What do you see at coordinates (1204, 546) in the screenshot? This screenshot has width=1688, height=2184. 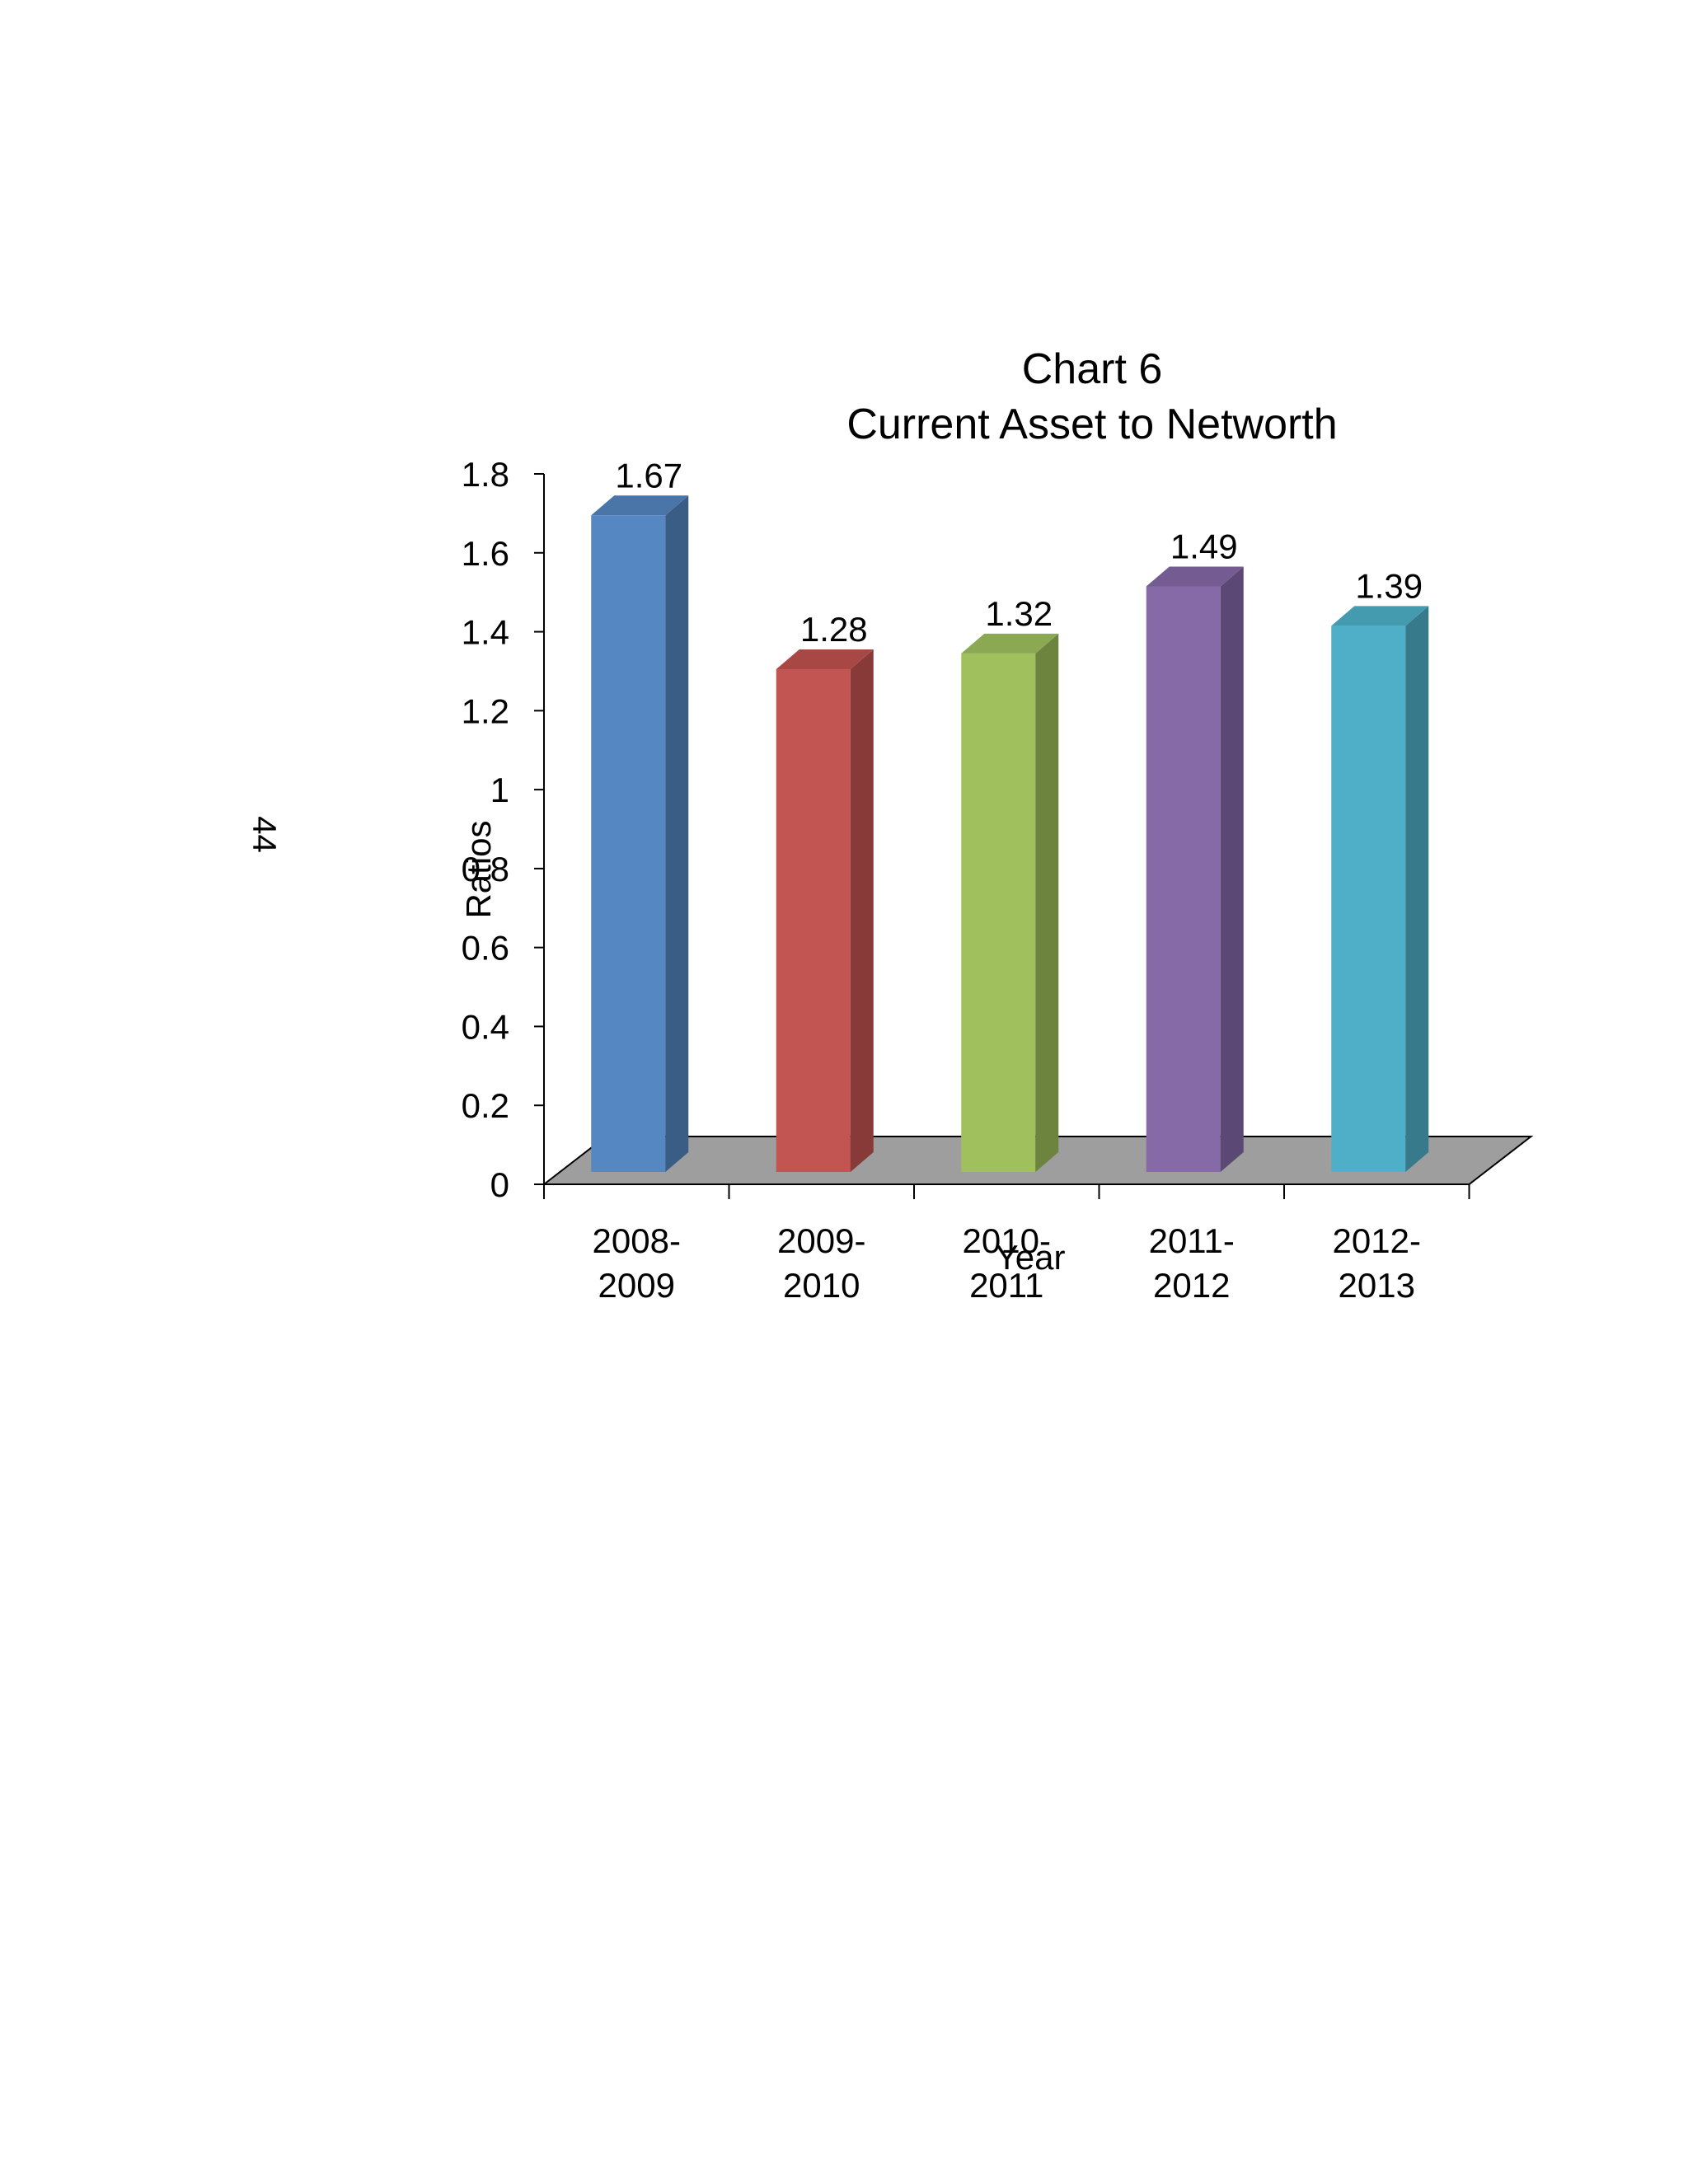 I see `data-label: 1.49` at bounding box center [1204, 546].